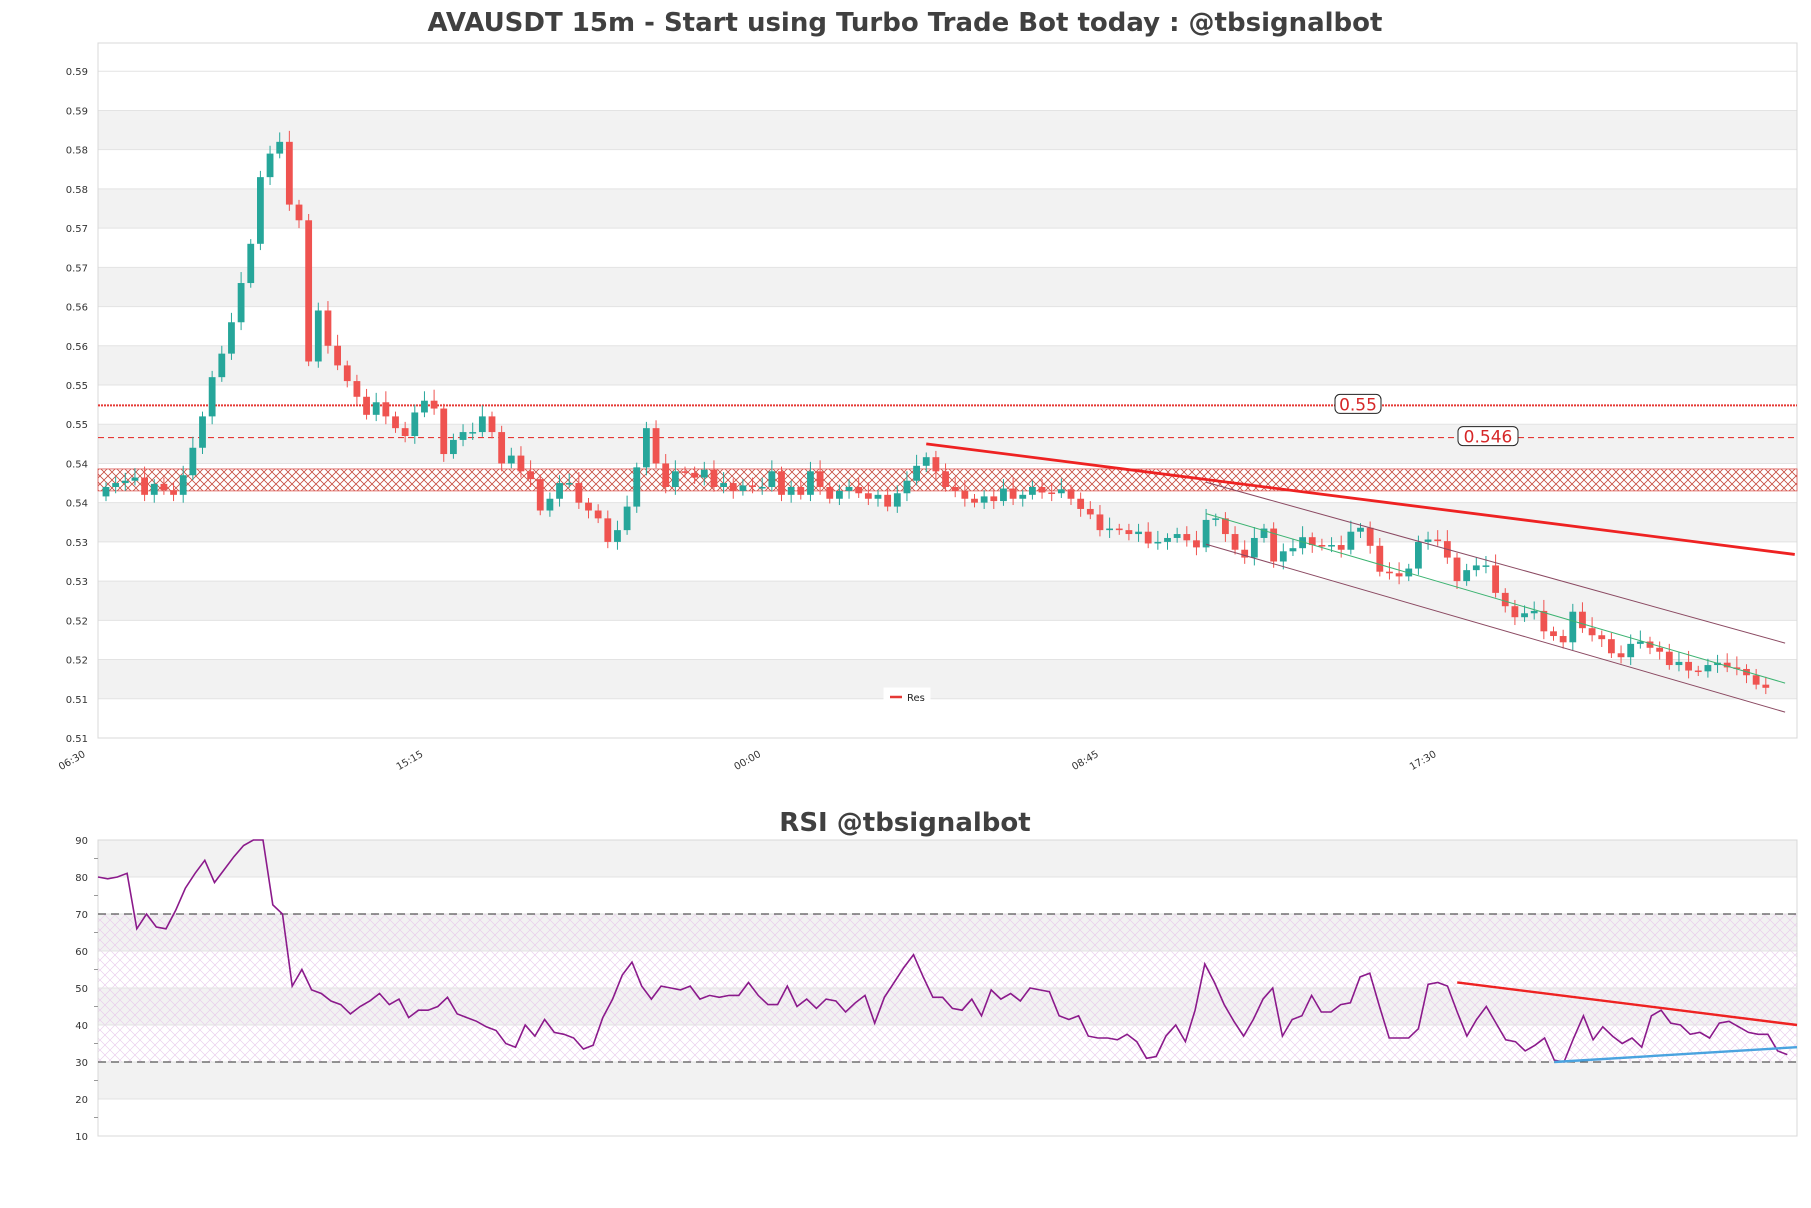  Describe the element at coordinates (907, 697) in the screenshot. I see `legend-box` at that location.